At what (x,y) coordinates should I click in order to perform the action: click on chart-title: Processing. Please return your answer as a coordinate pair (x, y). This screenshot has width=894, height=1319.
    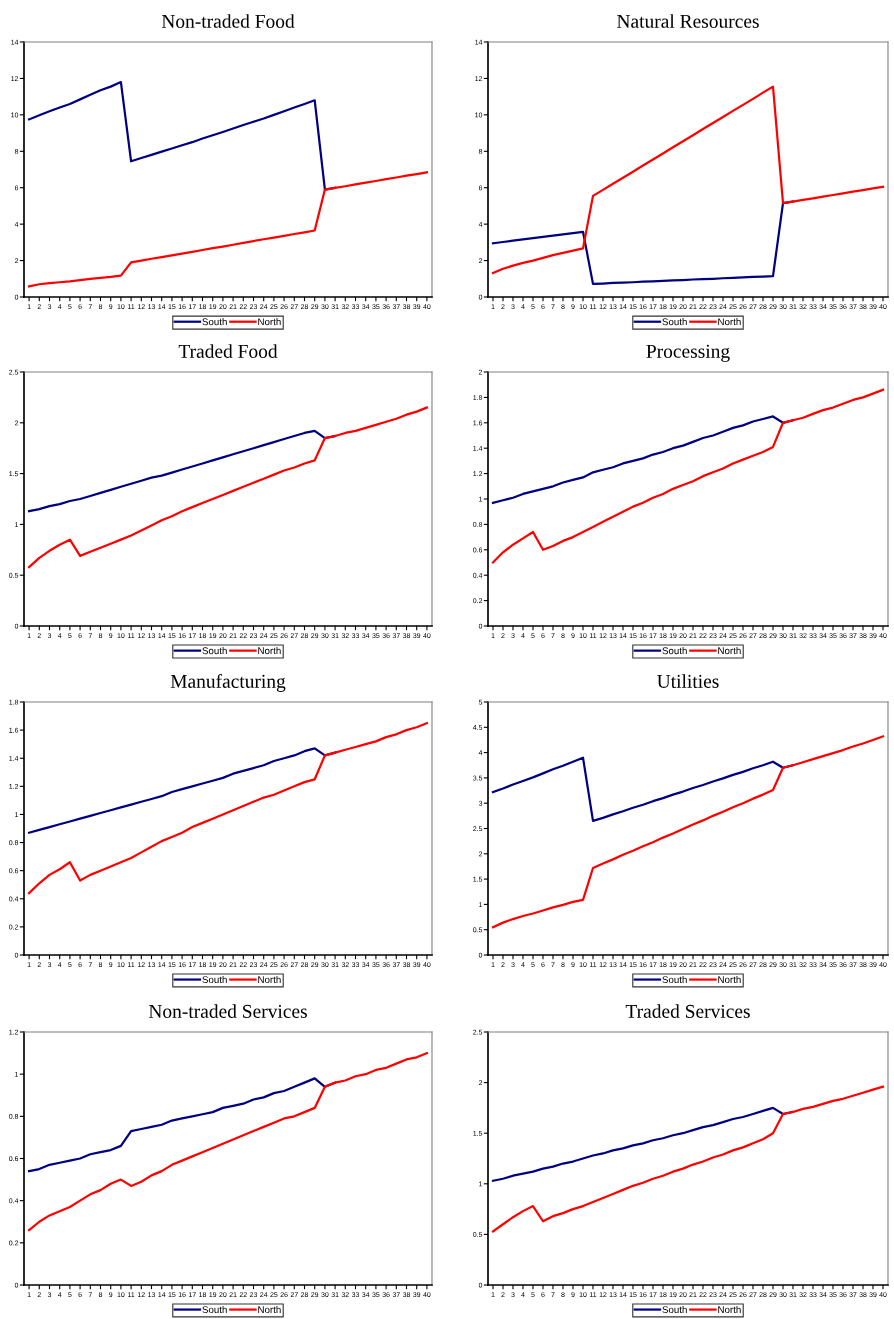
    Looking at the image, I should click on (688, 353).